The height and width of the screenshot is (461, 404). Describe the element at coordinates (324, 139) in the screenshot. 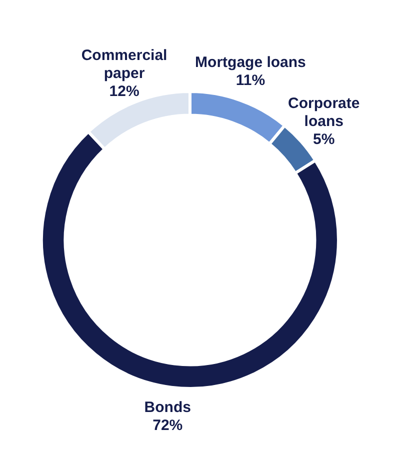

I see `data-label: 5%` at that location.